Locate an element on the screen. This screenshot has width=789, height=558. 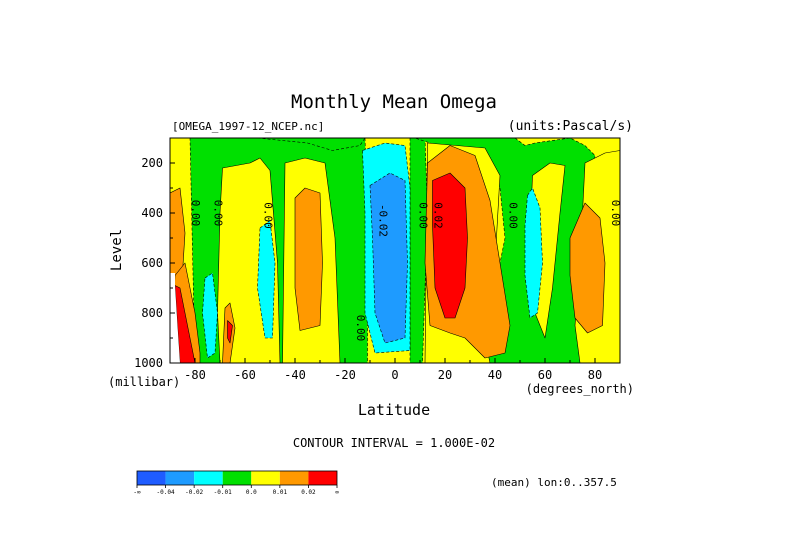
contour-label: -0.02 is located at coordinates (383, 220).